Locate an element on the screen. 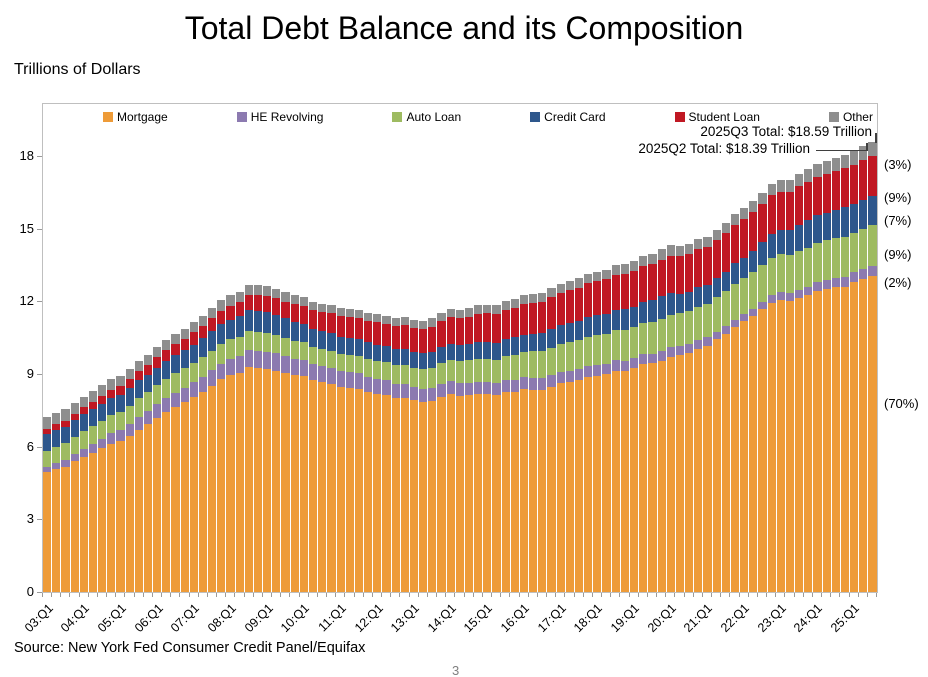 The width and height of the screenshot is (928, 677). bar-17-Q3 is located at coordinates (579, 435).